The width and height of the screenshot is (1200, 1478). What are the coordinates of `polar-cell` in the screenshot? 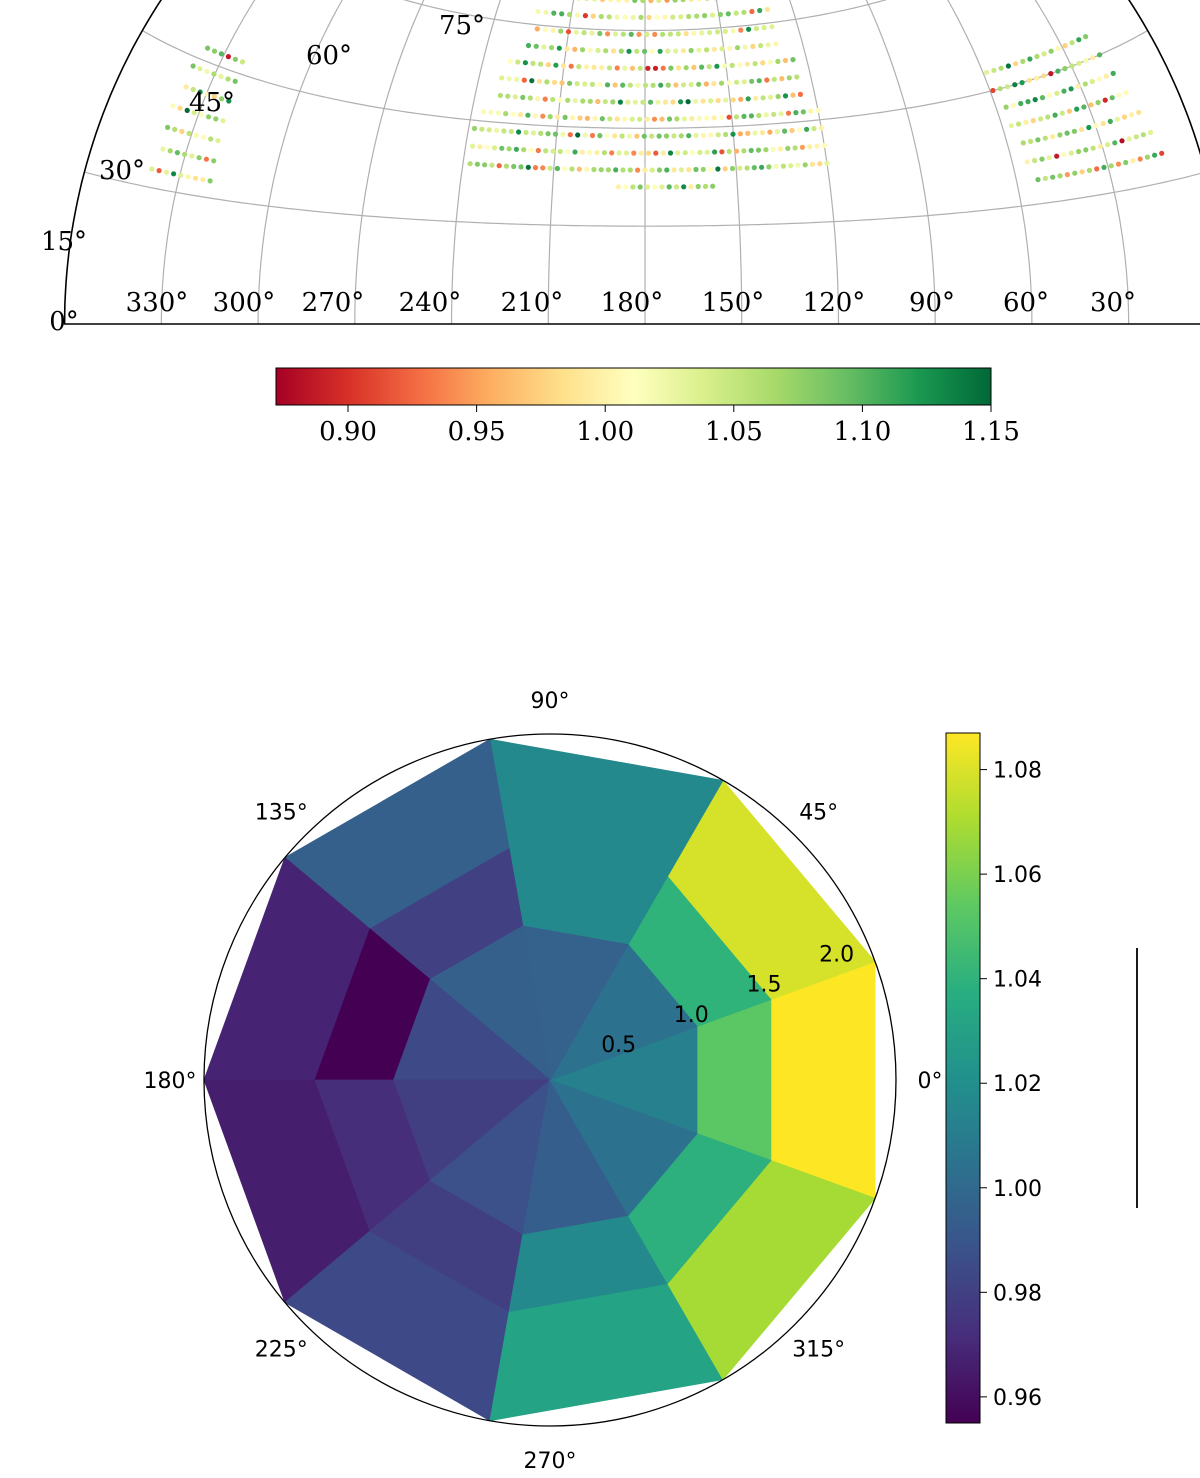 It's located at (823, 1080).